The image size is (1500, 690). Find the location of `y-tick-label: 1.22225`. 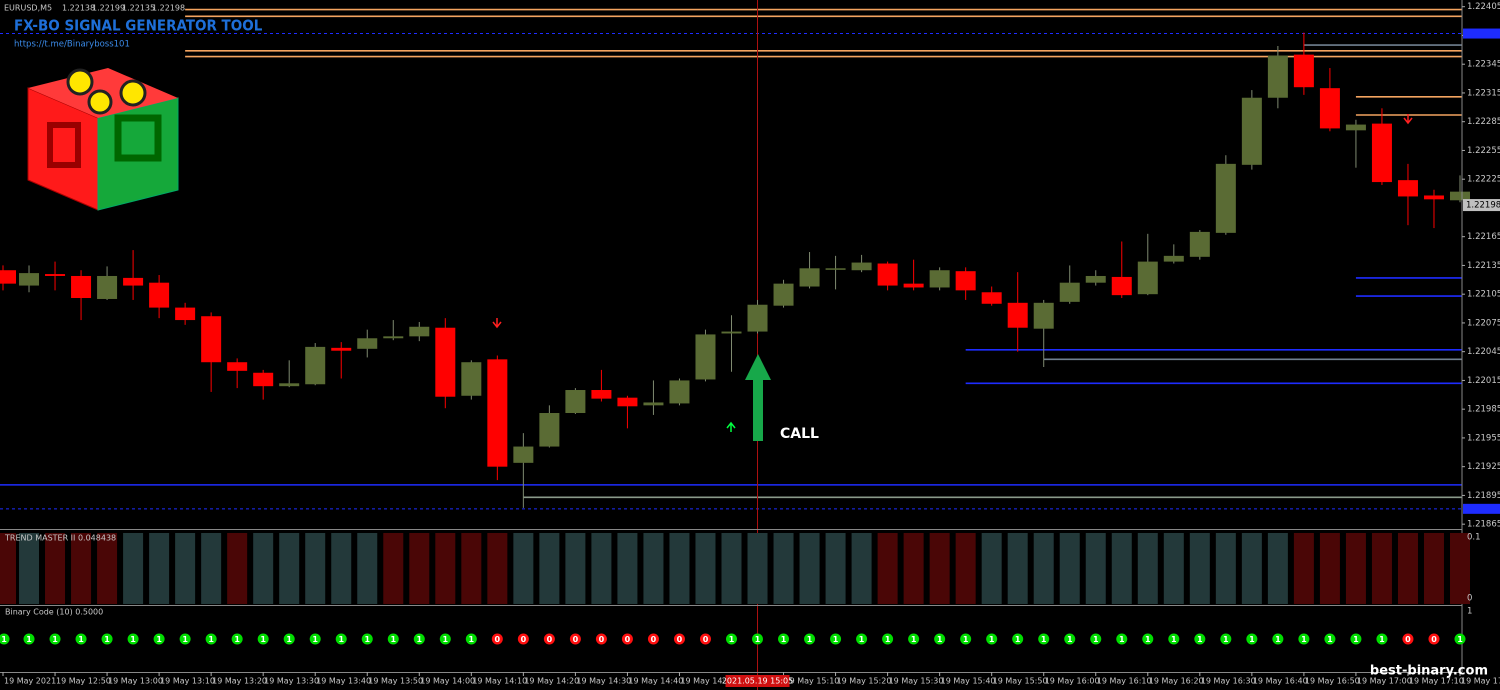

y-tick-label: 1.22225 is located at coordinates (1483, 180).